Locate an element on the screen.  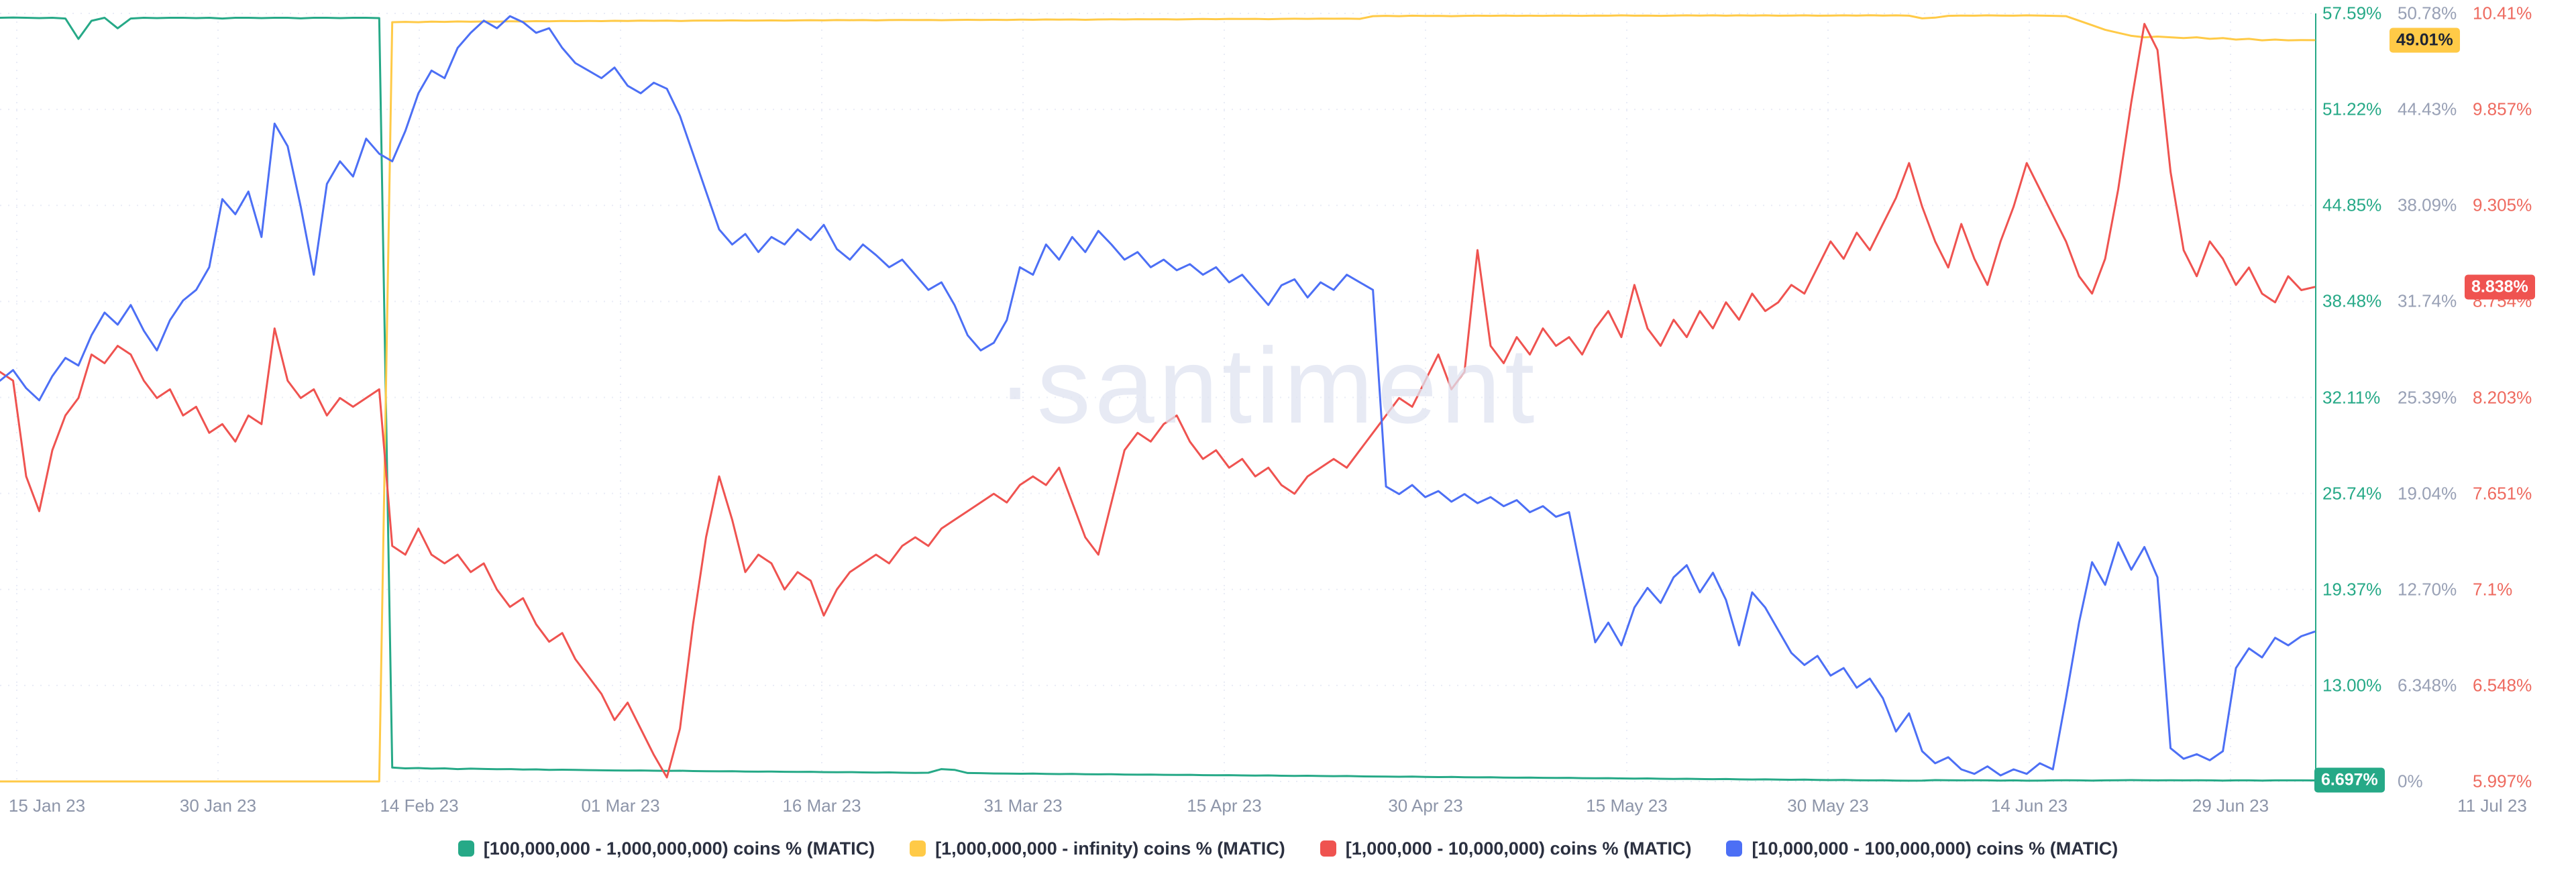
x-axis-label: 14 Feb 23 is located at coordinates (419, 806).